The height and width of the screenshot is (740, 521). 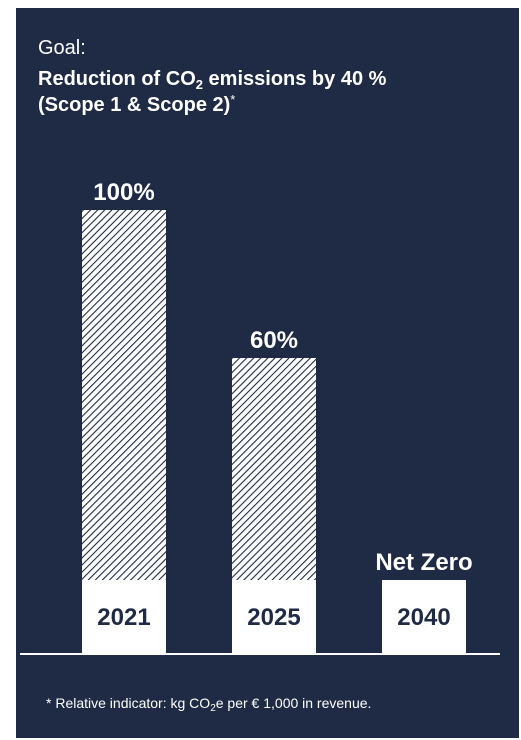 I want to click on bar-2021, so click(x=124, y=395).